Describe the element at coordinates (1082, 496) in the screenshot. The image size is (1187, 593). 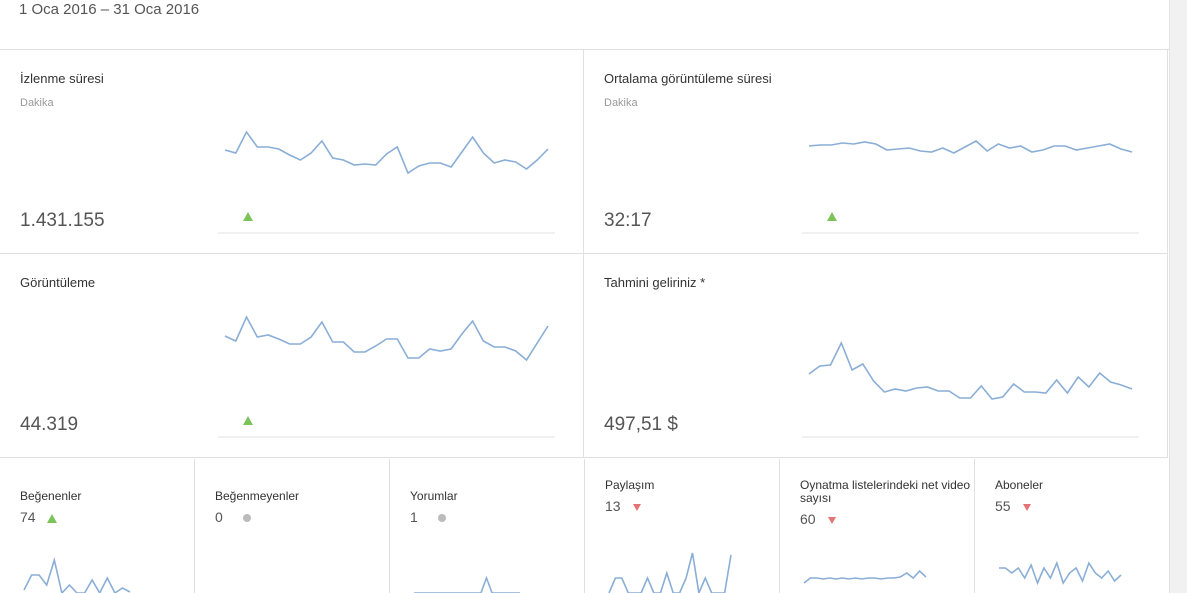
I see `small-card-title: Aboneler 55` at that location.